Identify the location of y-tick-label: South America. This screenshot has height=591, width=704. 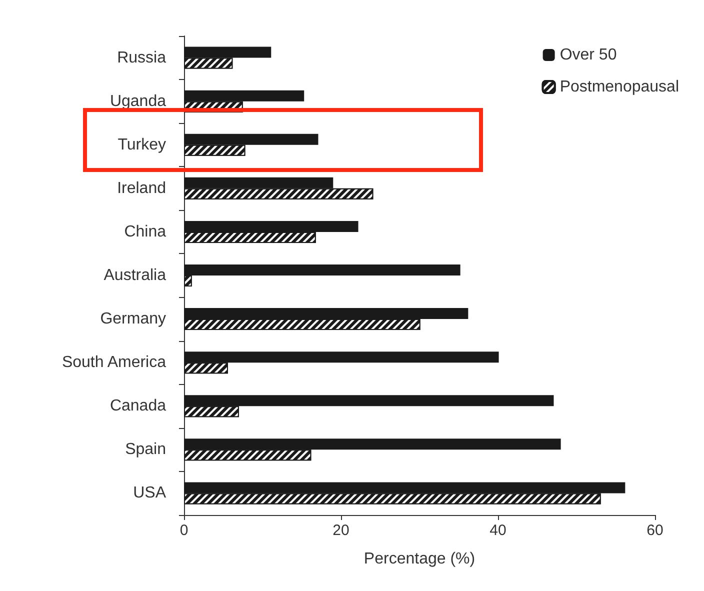
(114, 363).